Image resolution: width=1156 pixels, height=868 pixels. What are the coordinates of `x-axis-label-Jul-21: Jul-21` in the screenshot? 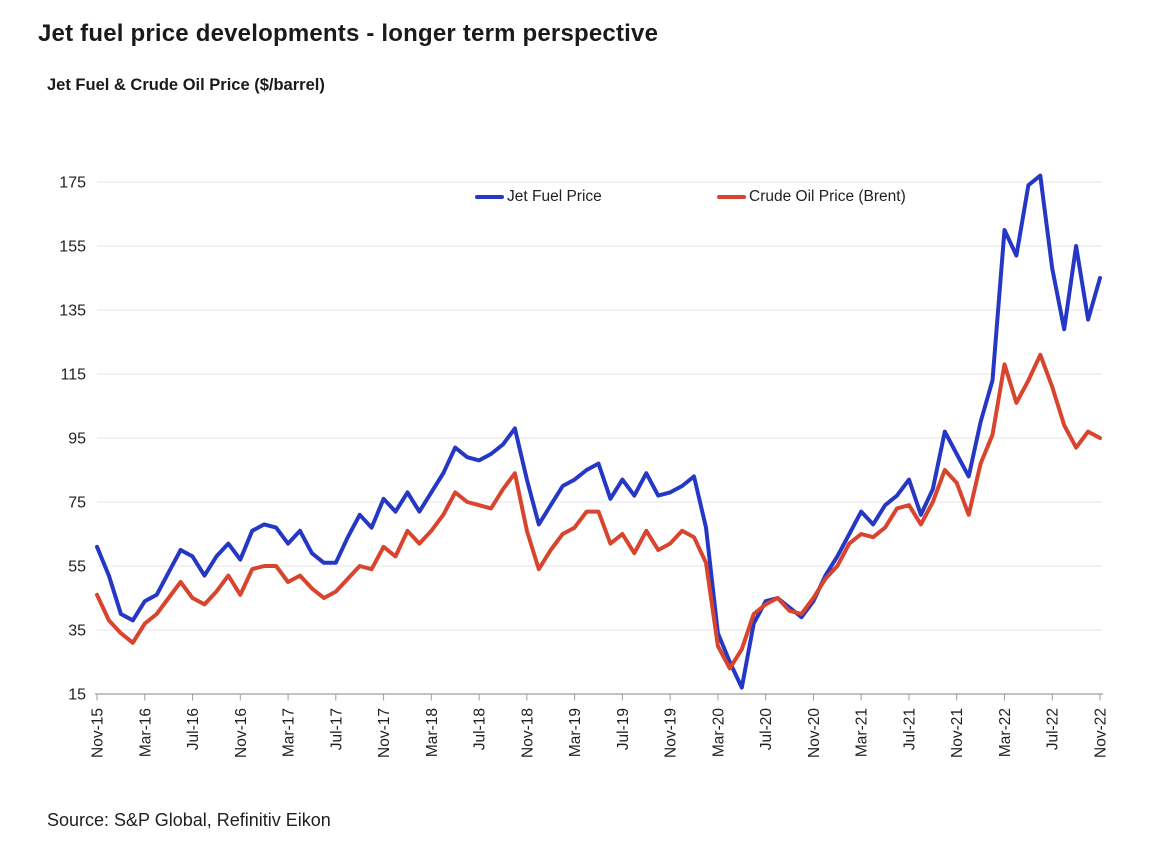 It's located at (909, 729).